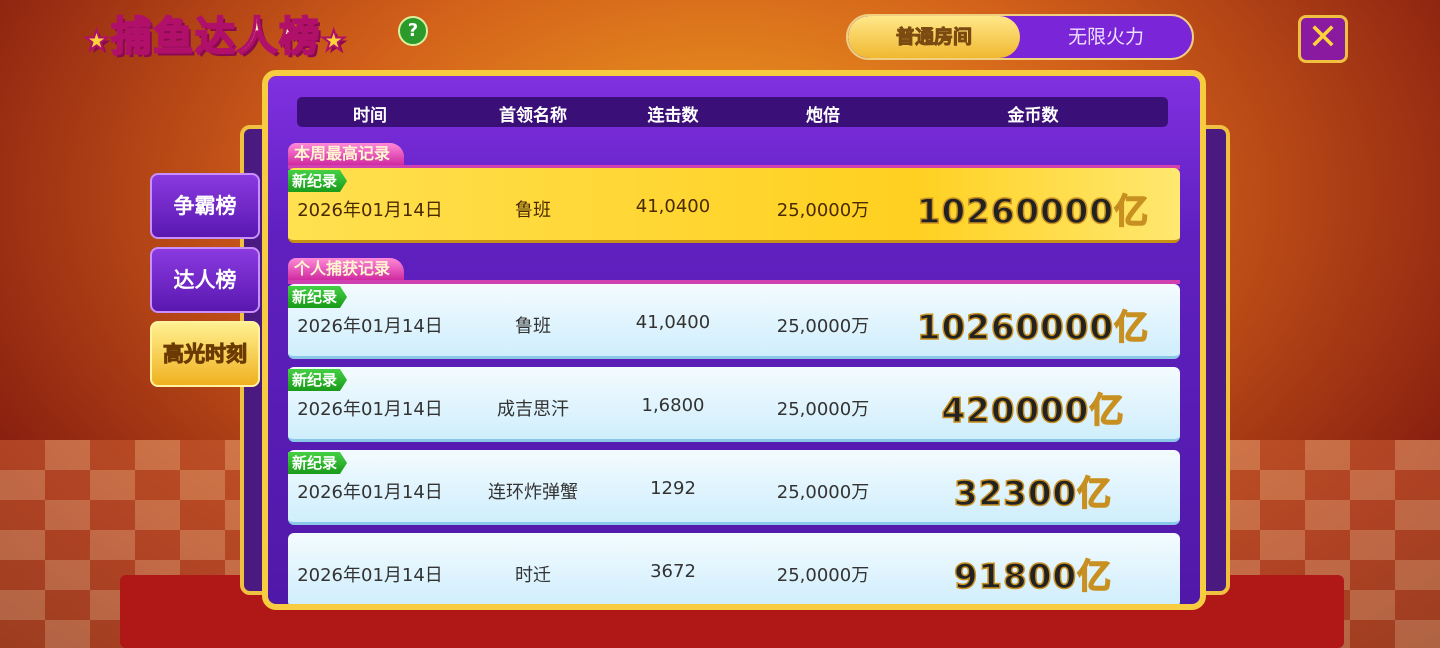 This screenshot has width=1440, height=648. I want to click on col-time: 时间, so click(370, 116).